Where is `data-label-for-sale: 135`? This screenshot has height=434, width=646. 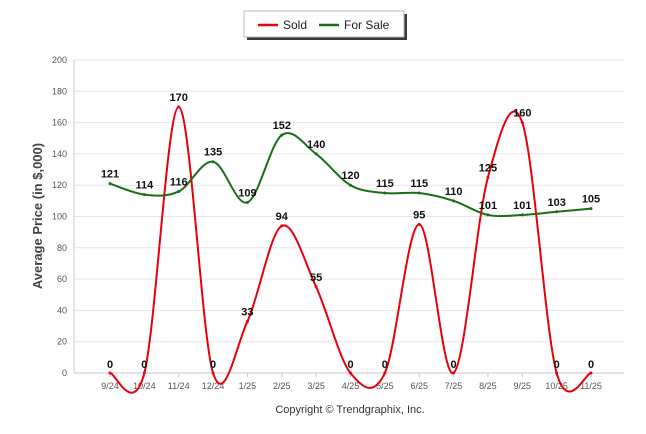
data-label-for-sale: 135 is located at coordinates (213, 153).